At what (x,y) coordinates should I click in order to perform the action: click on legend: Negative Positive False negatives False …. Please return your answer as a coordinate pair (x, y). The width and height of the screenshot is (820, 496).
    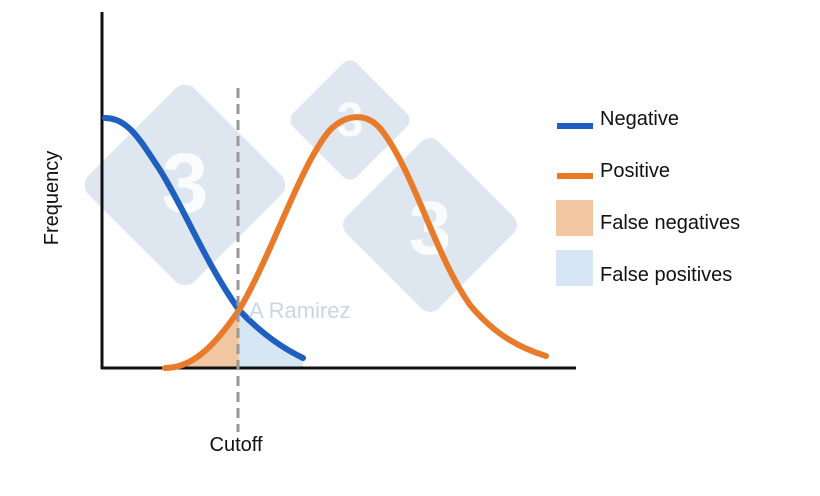
    Looking at the image, I should click on (648, 197).